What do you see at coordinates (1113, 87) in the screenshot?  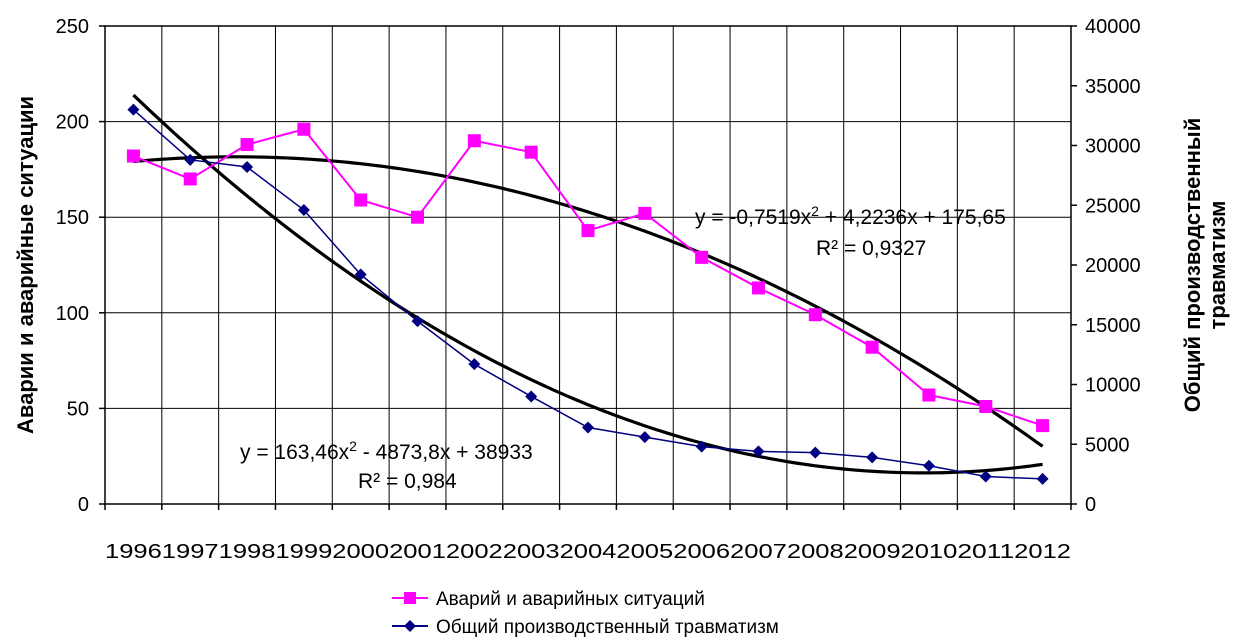 I see `right-tick-label: 35000` at bounding box center [1113, 87].